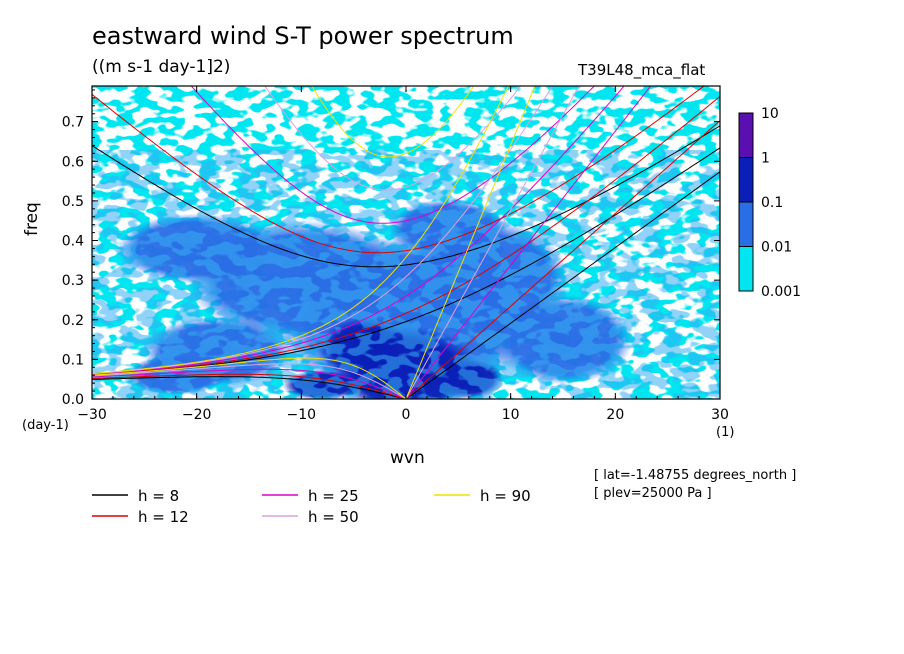 The image size is (904, 654). What do you see at coordinates (303, 36) in the screenshot?
I see `chart-title: eastward wind S-T power spectrum` at bounding box center [303, 36].